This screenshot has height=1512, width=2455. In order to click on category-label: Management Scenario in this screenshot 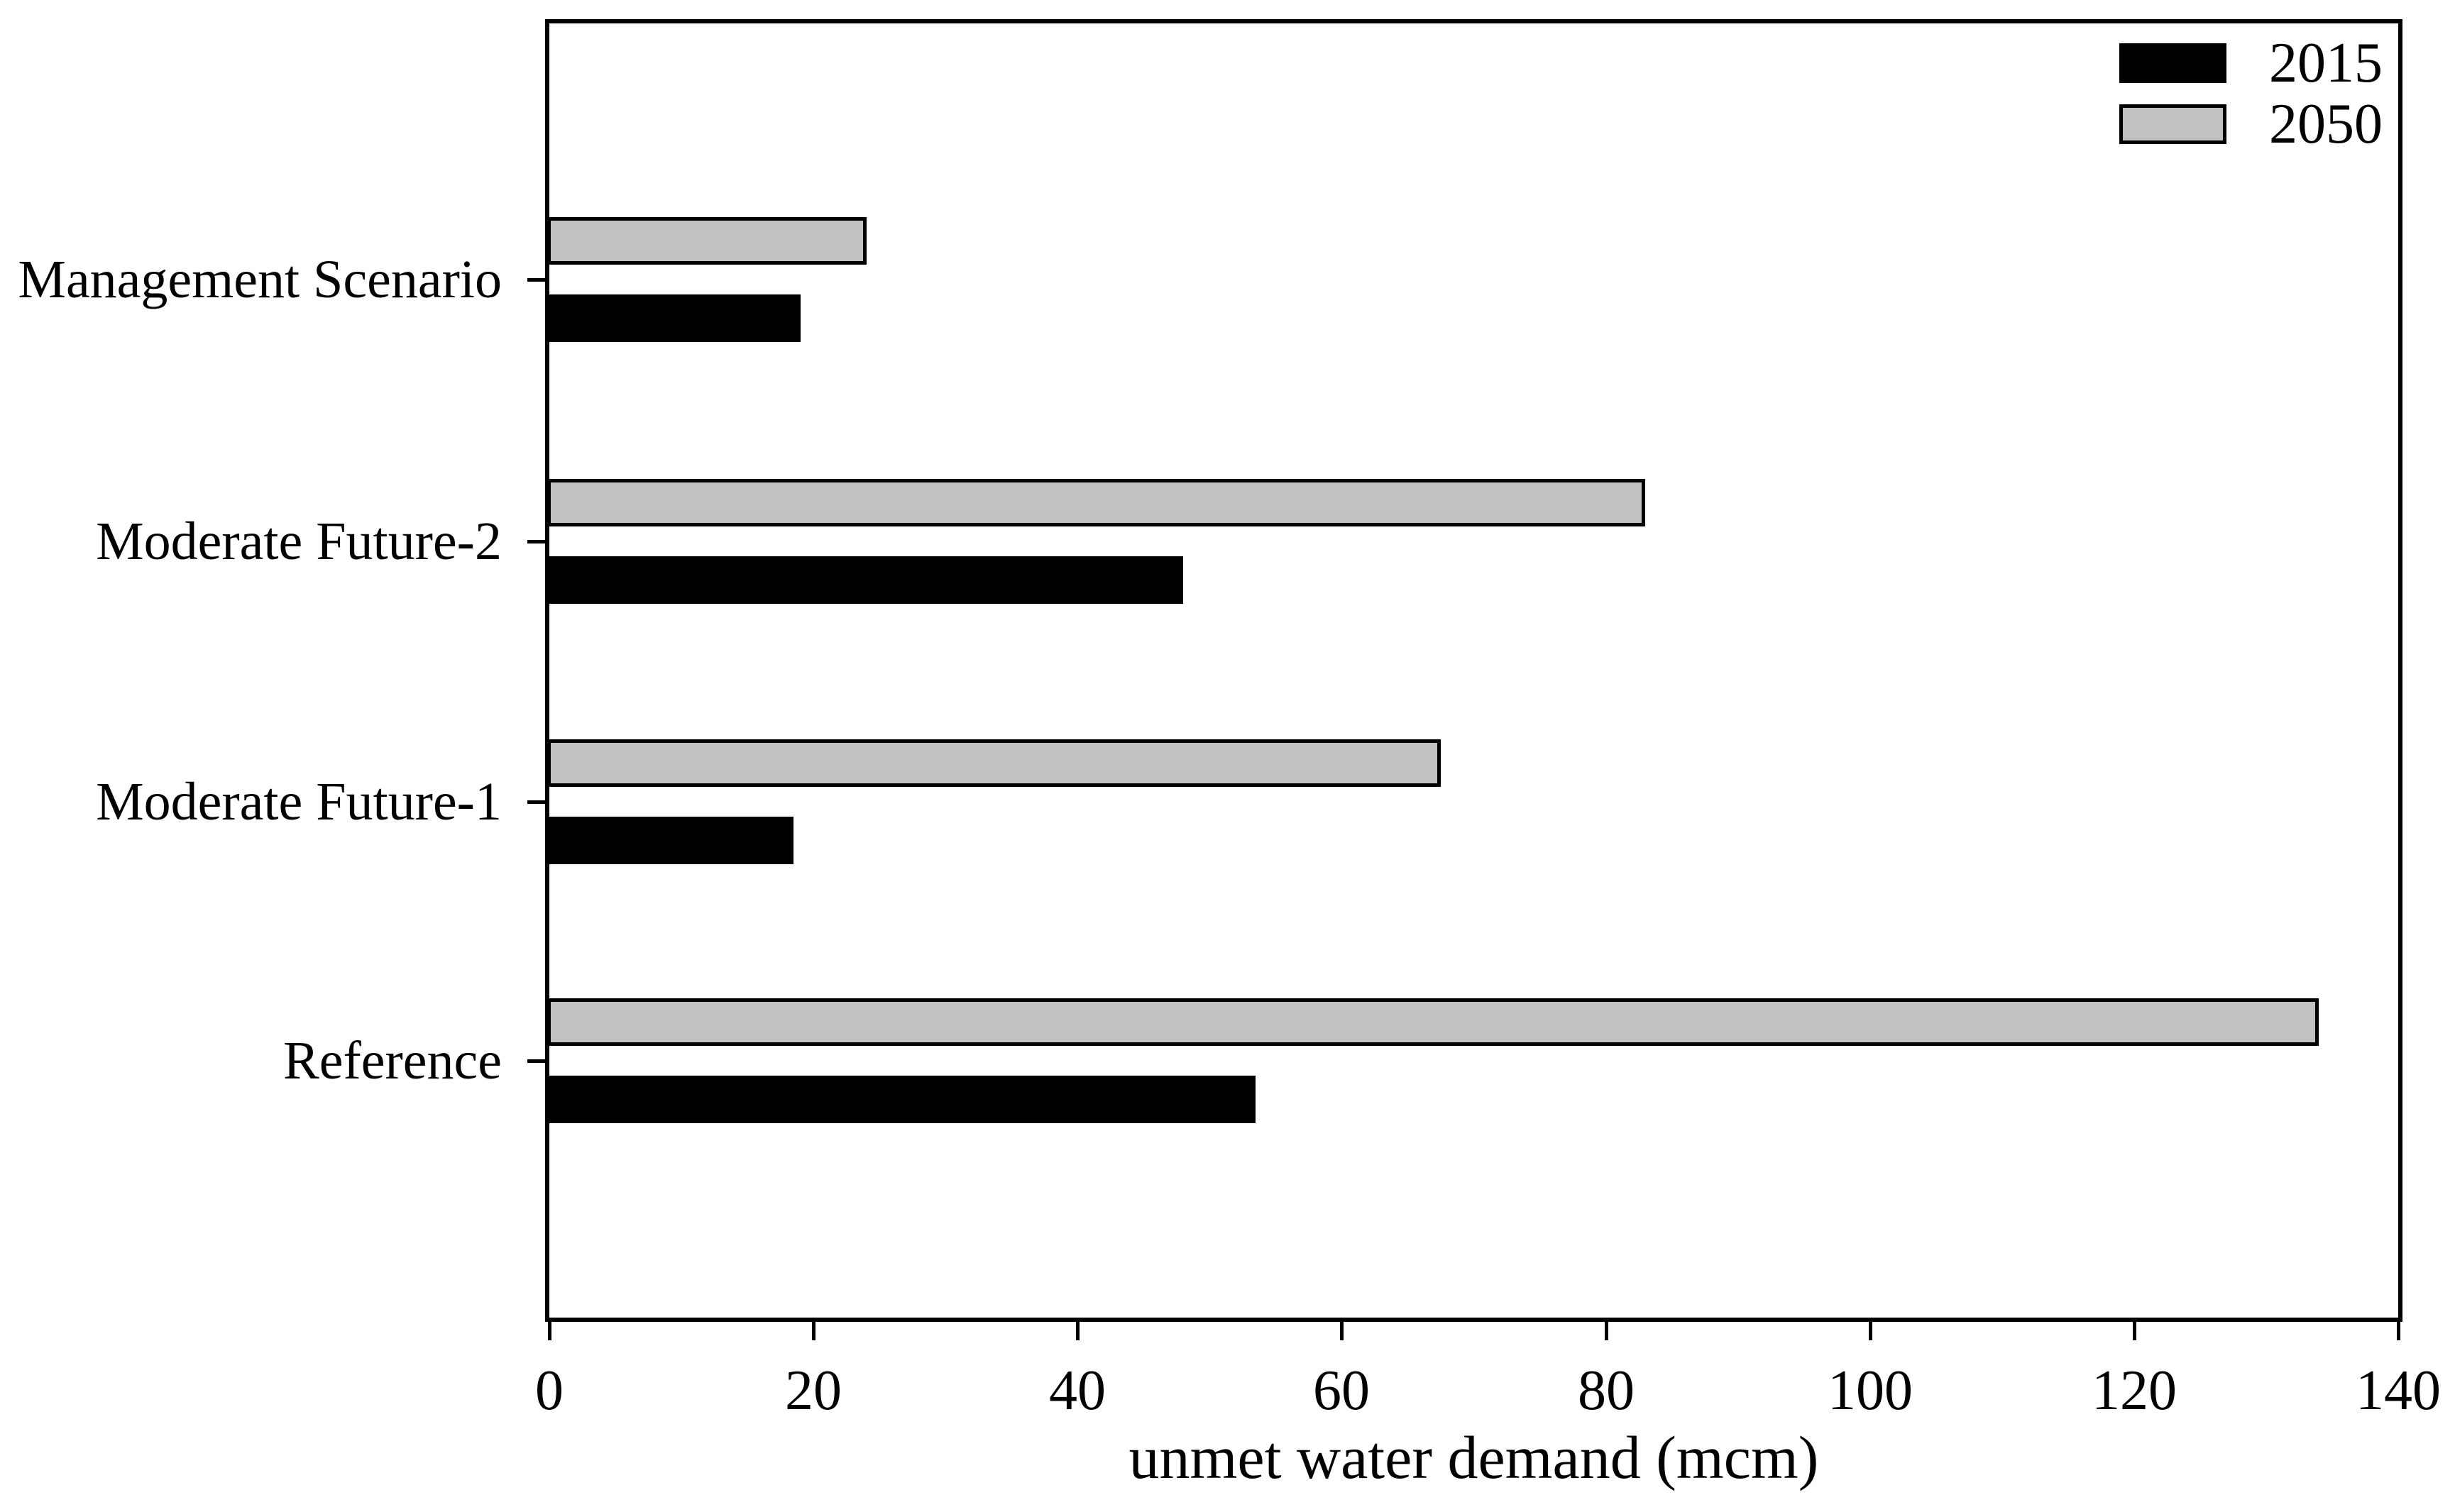, I will do `click(260, 279)`.